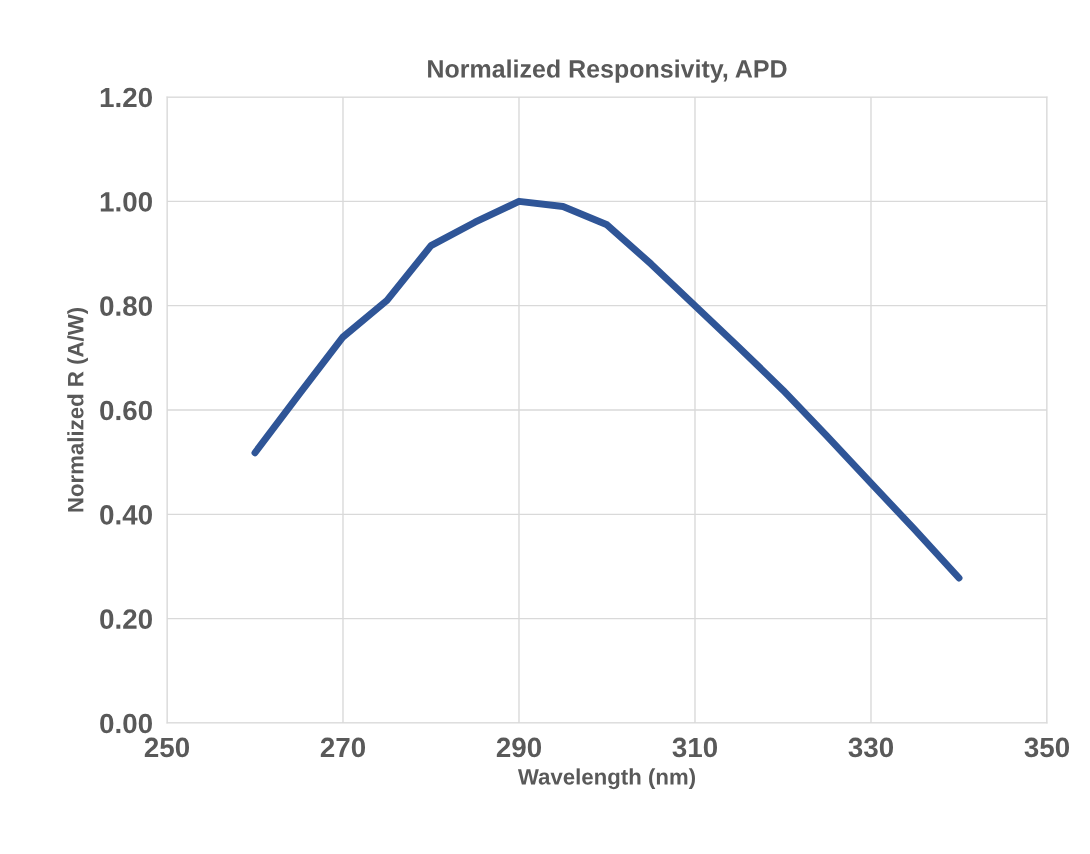  What do you see at coordinates (126, 306) in the screenshot?
I see `y-tick-label: 0.80` at bounding box center [126, 306].